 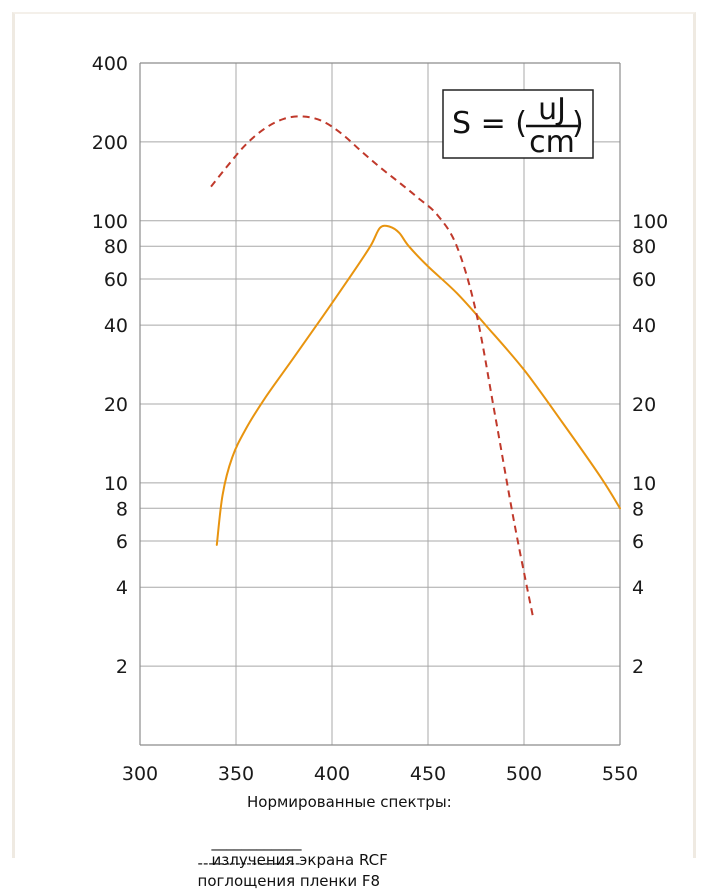 I want to click on y-tick-label-left-20: 20, so click(x=116, y=405).